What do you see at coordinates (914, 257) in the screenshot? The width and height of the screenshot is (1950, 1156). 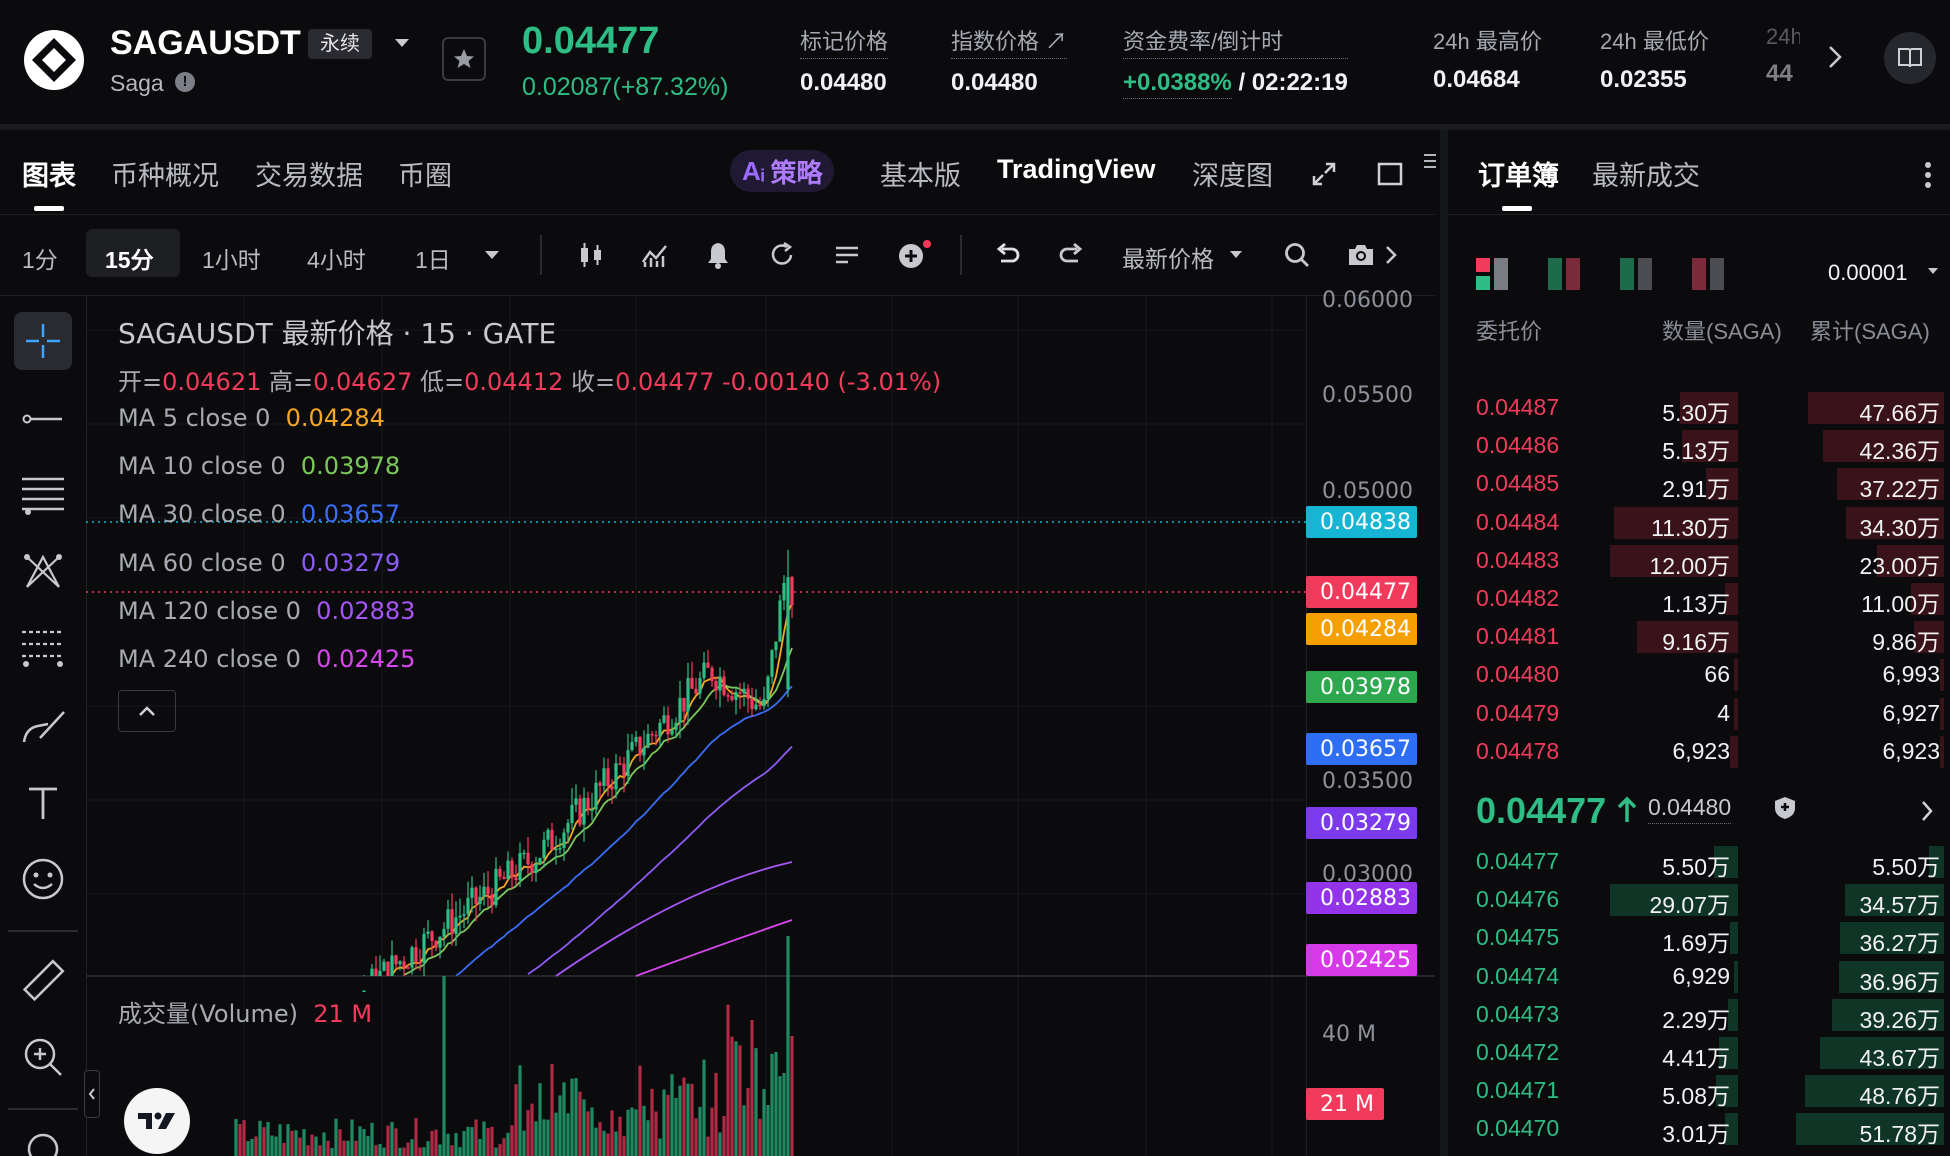 I see `add-indicator-icon` at bounding box center [914, 257].